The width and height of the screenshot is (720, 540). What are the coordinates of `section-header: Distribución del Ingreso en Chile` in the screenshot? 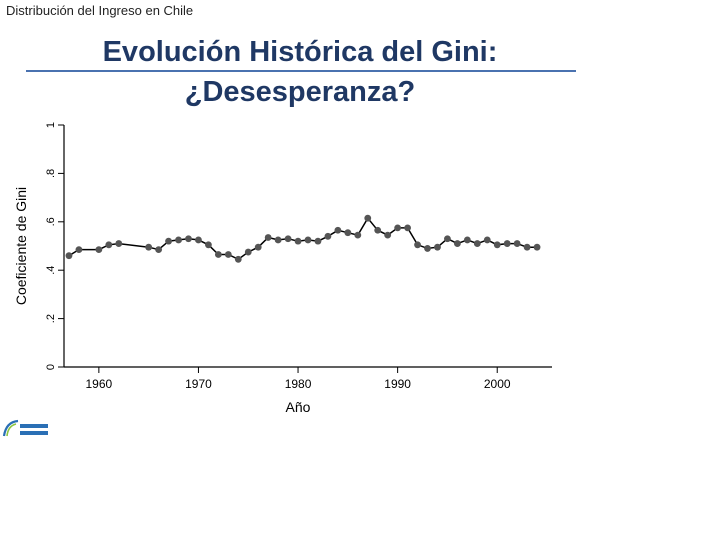 It's located at (100, 10).